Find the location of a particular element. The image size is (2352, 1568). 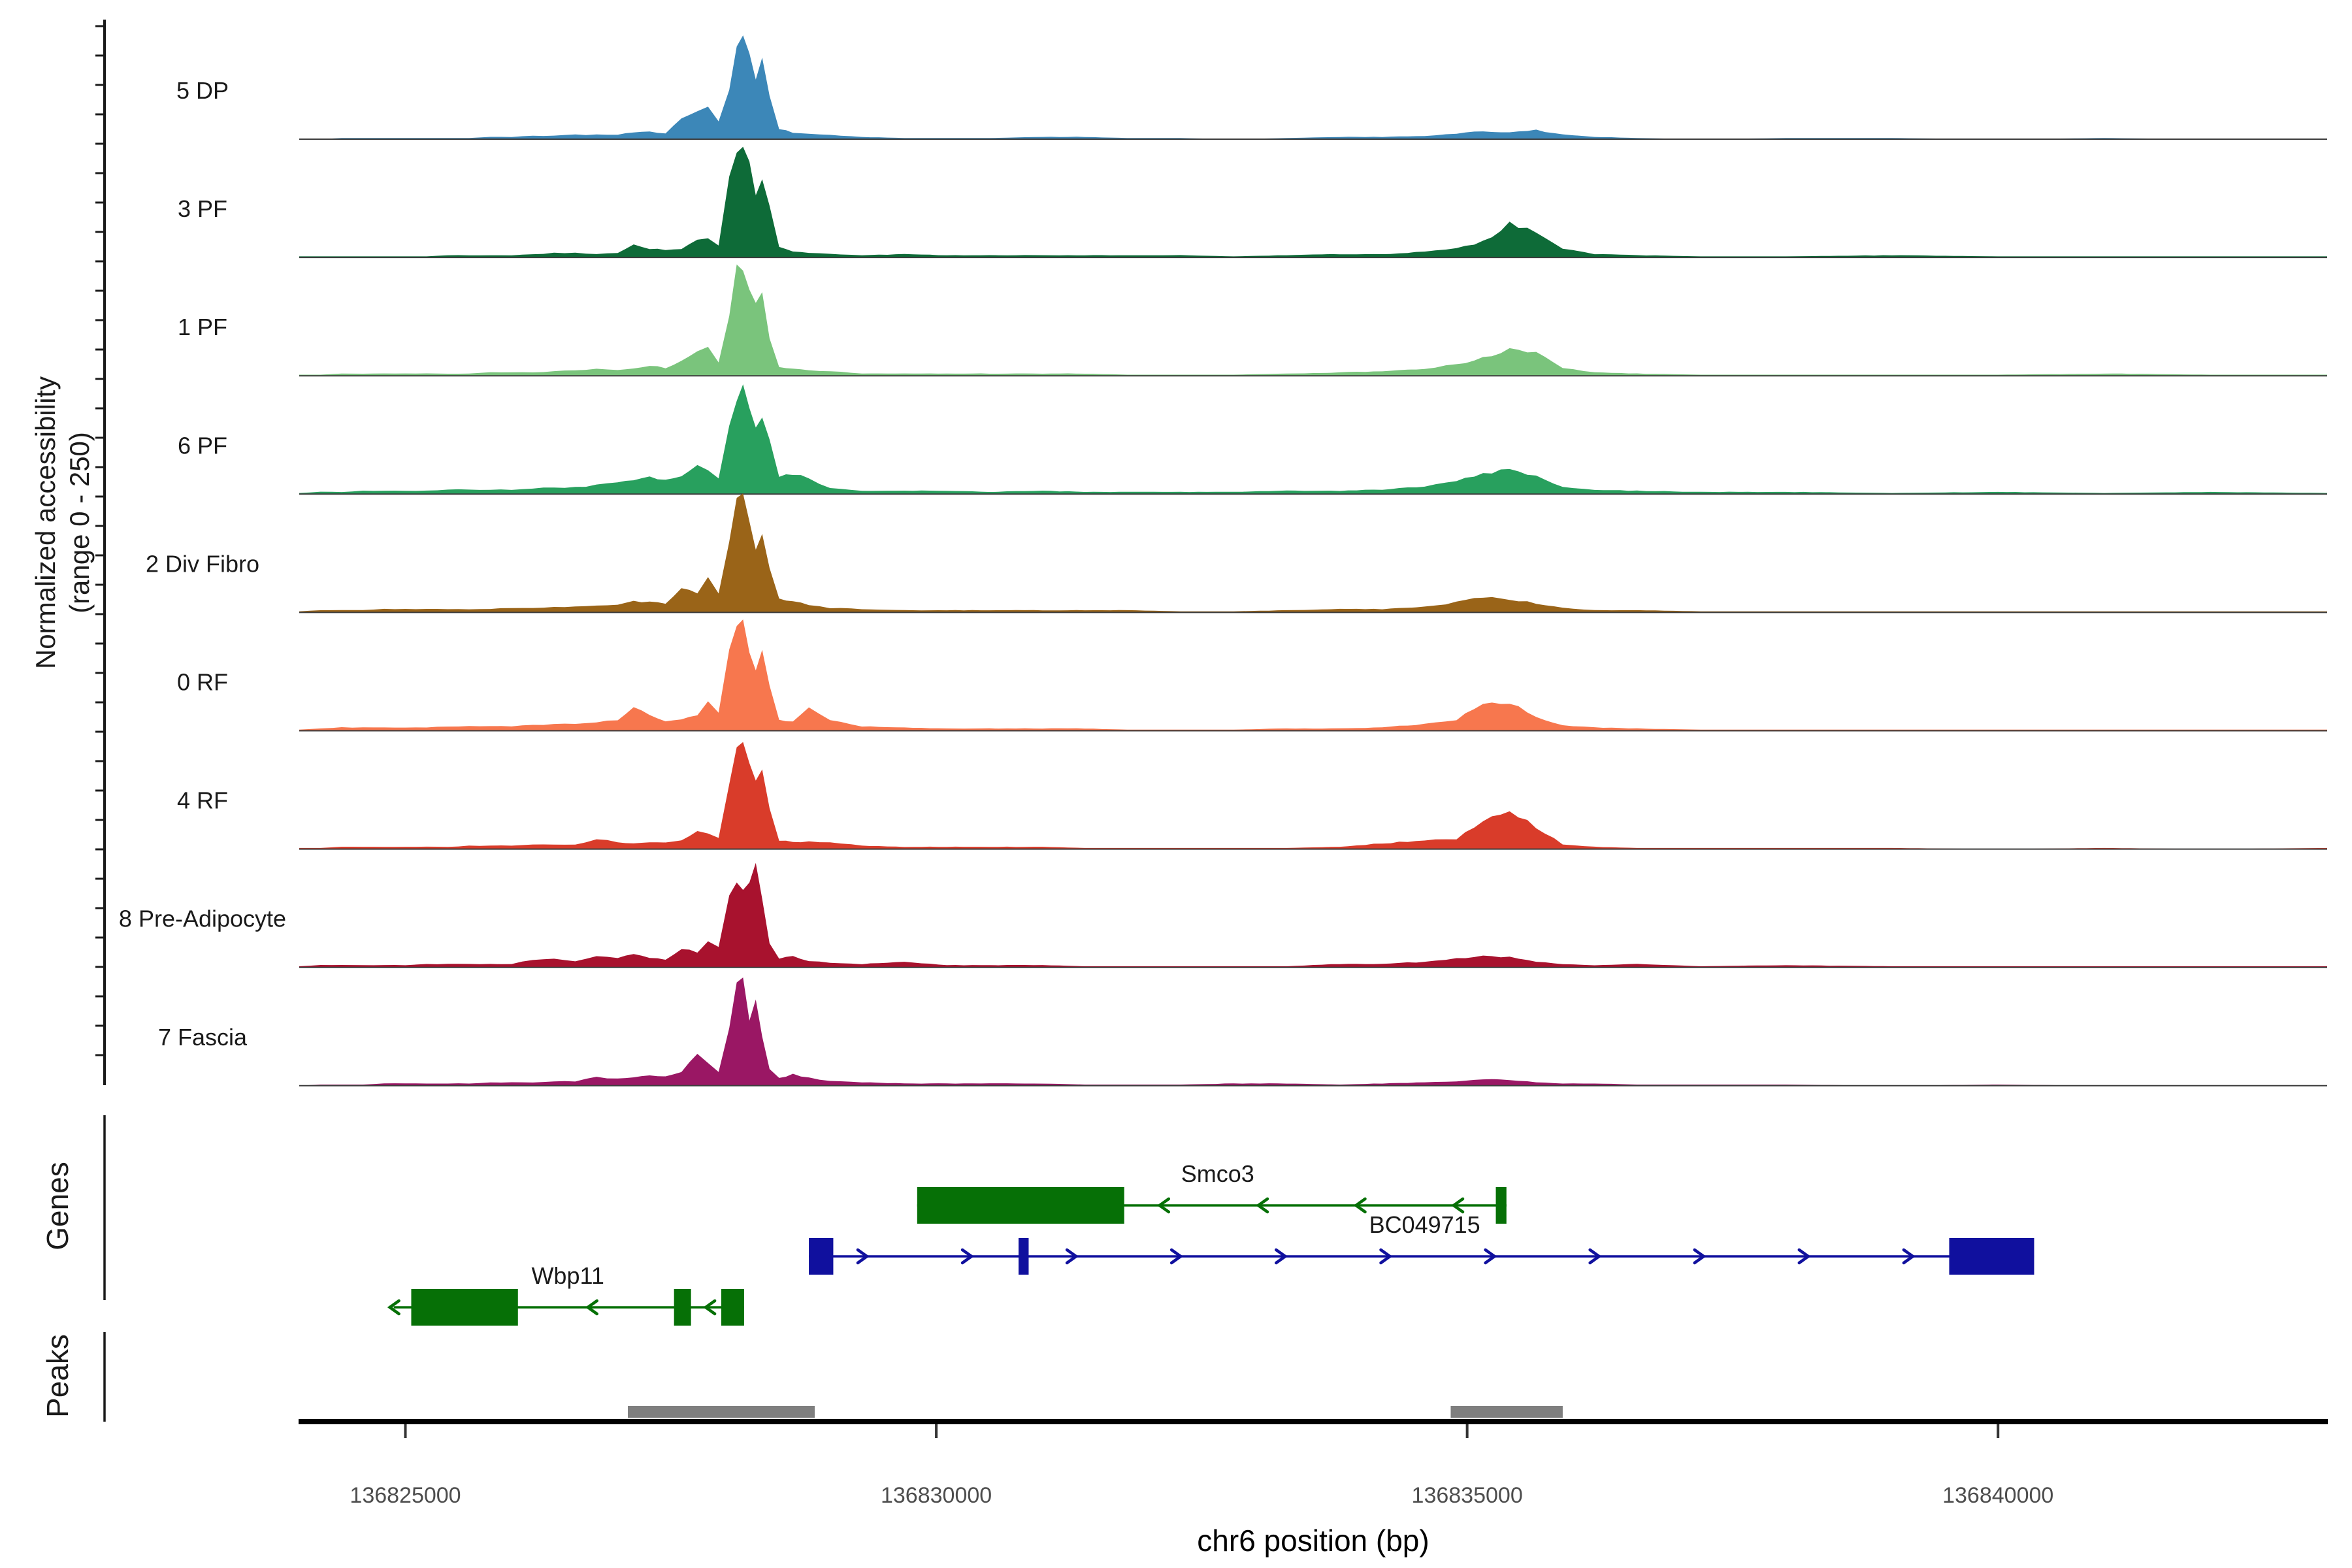

track-label: 5 DP is located at coordinates (202, 90).